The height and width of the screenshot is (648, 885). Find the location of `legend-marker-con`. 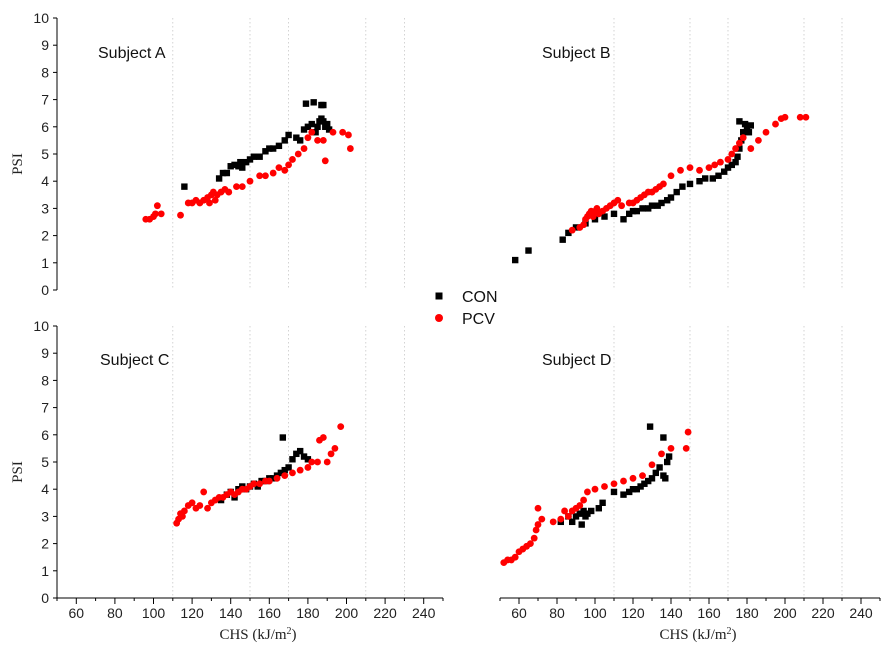

legend-marker-con is located at coordinates (439, 296).